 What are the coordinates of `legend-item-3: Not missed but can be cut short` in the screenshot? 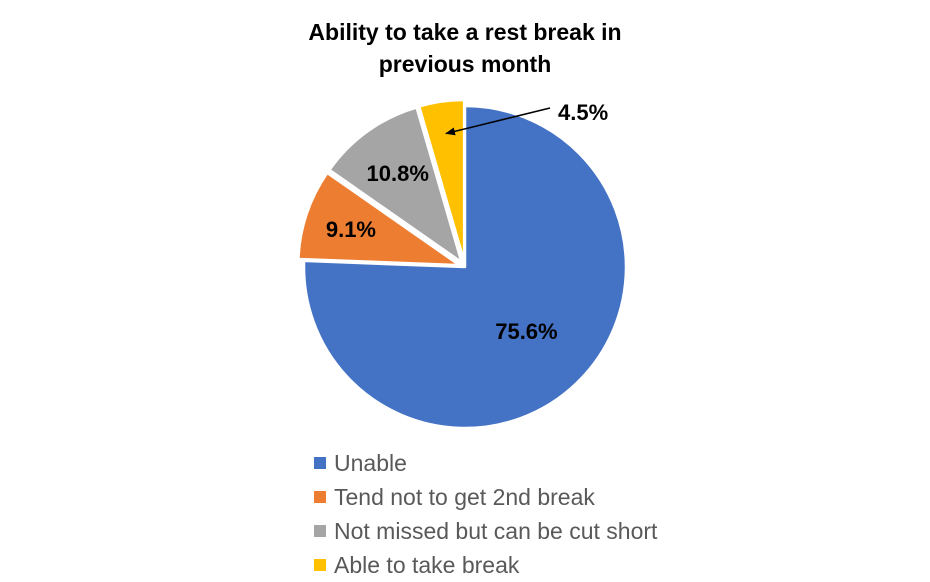 It's located at (485, 531).